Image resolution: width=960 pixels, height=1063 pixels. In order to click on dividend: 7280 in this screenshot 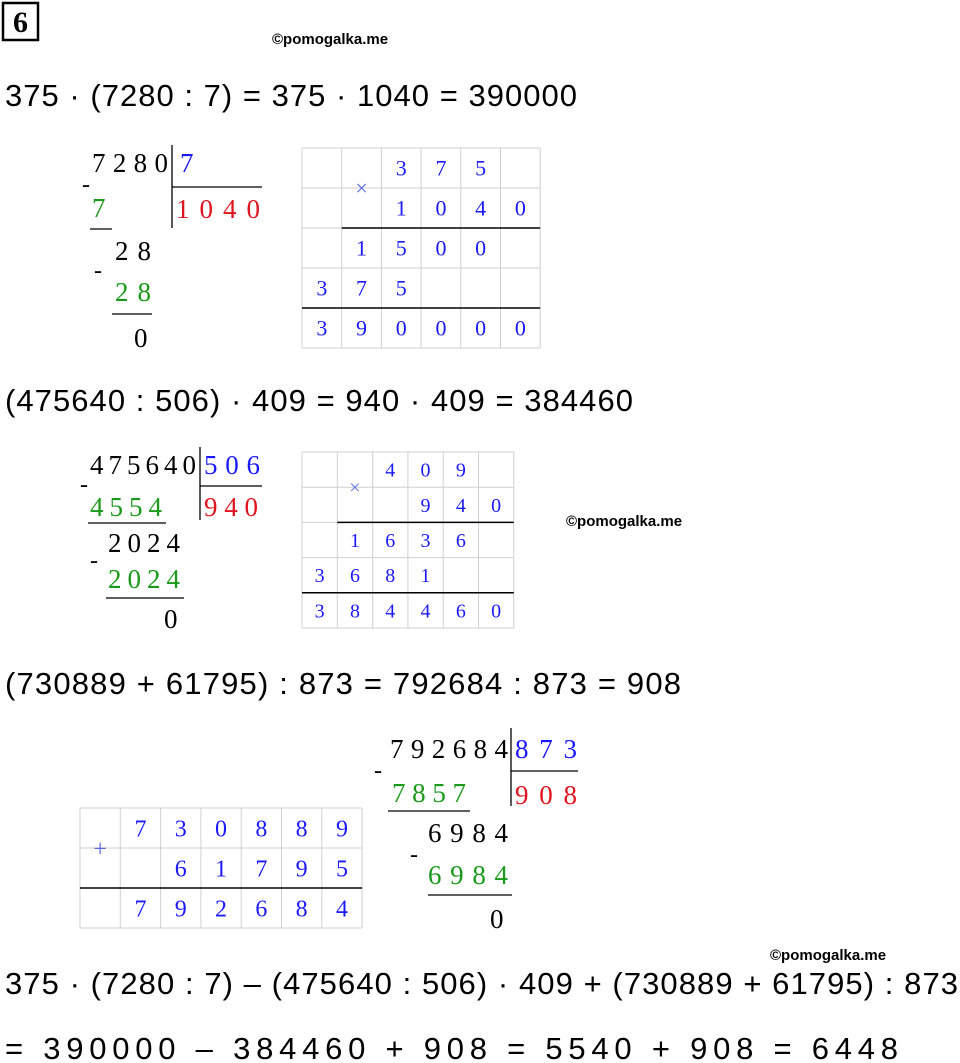, I will do `click(130, 163)`.